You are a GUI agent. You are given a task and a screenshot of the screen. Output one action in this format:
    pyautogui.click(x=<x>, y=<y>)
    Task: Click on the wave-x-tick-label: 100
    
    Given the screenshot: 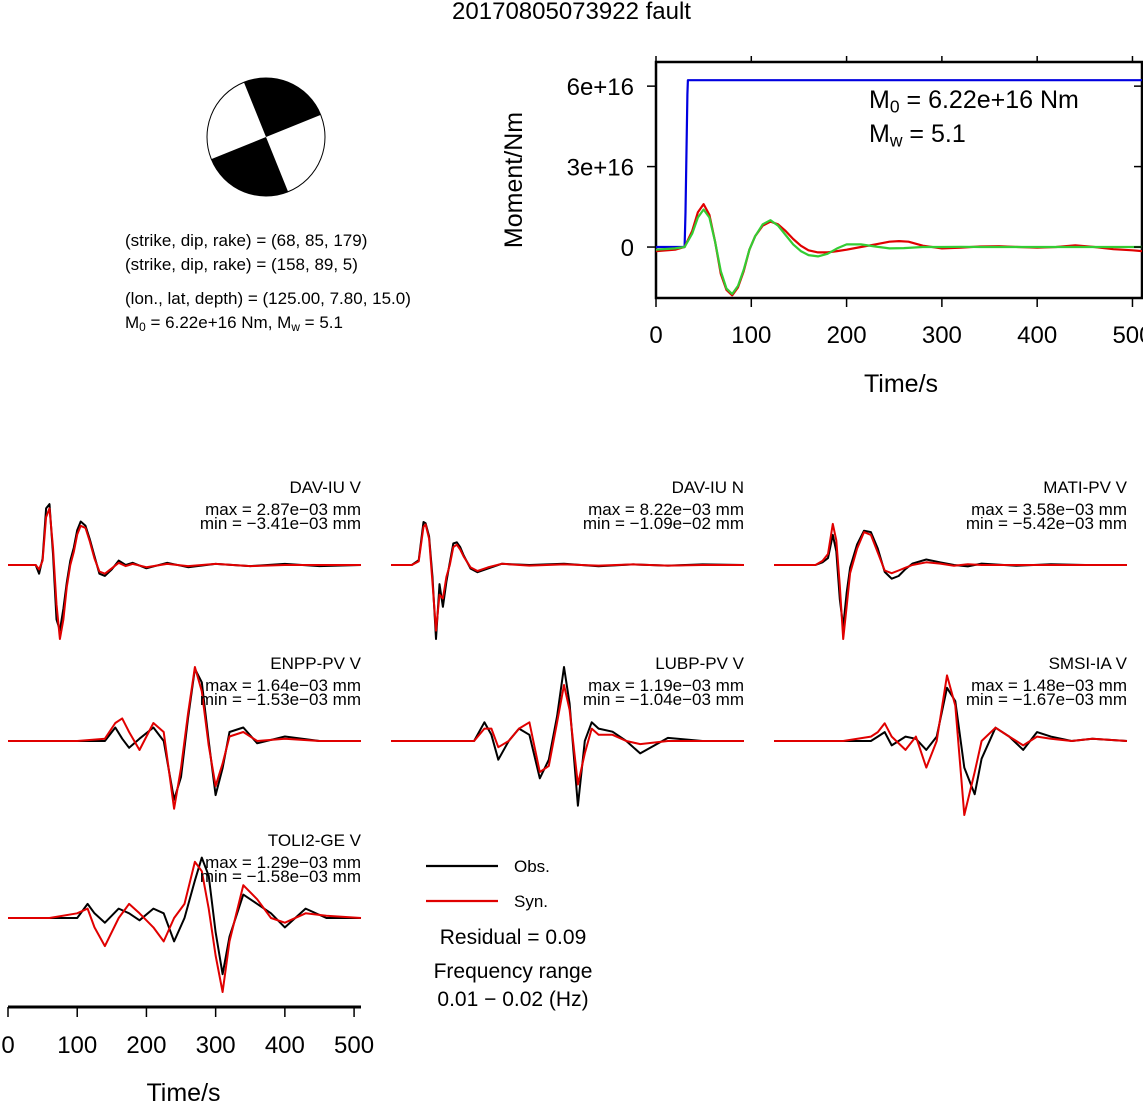 What is the action you would take?
    pyautogui.click(x=77, y=1045)
    